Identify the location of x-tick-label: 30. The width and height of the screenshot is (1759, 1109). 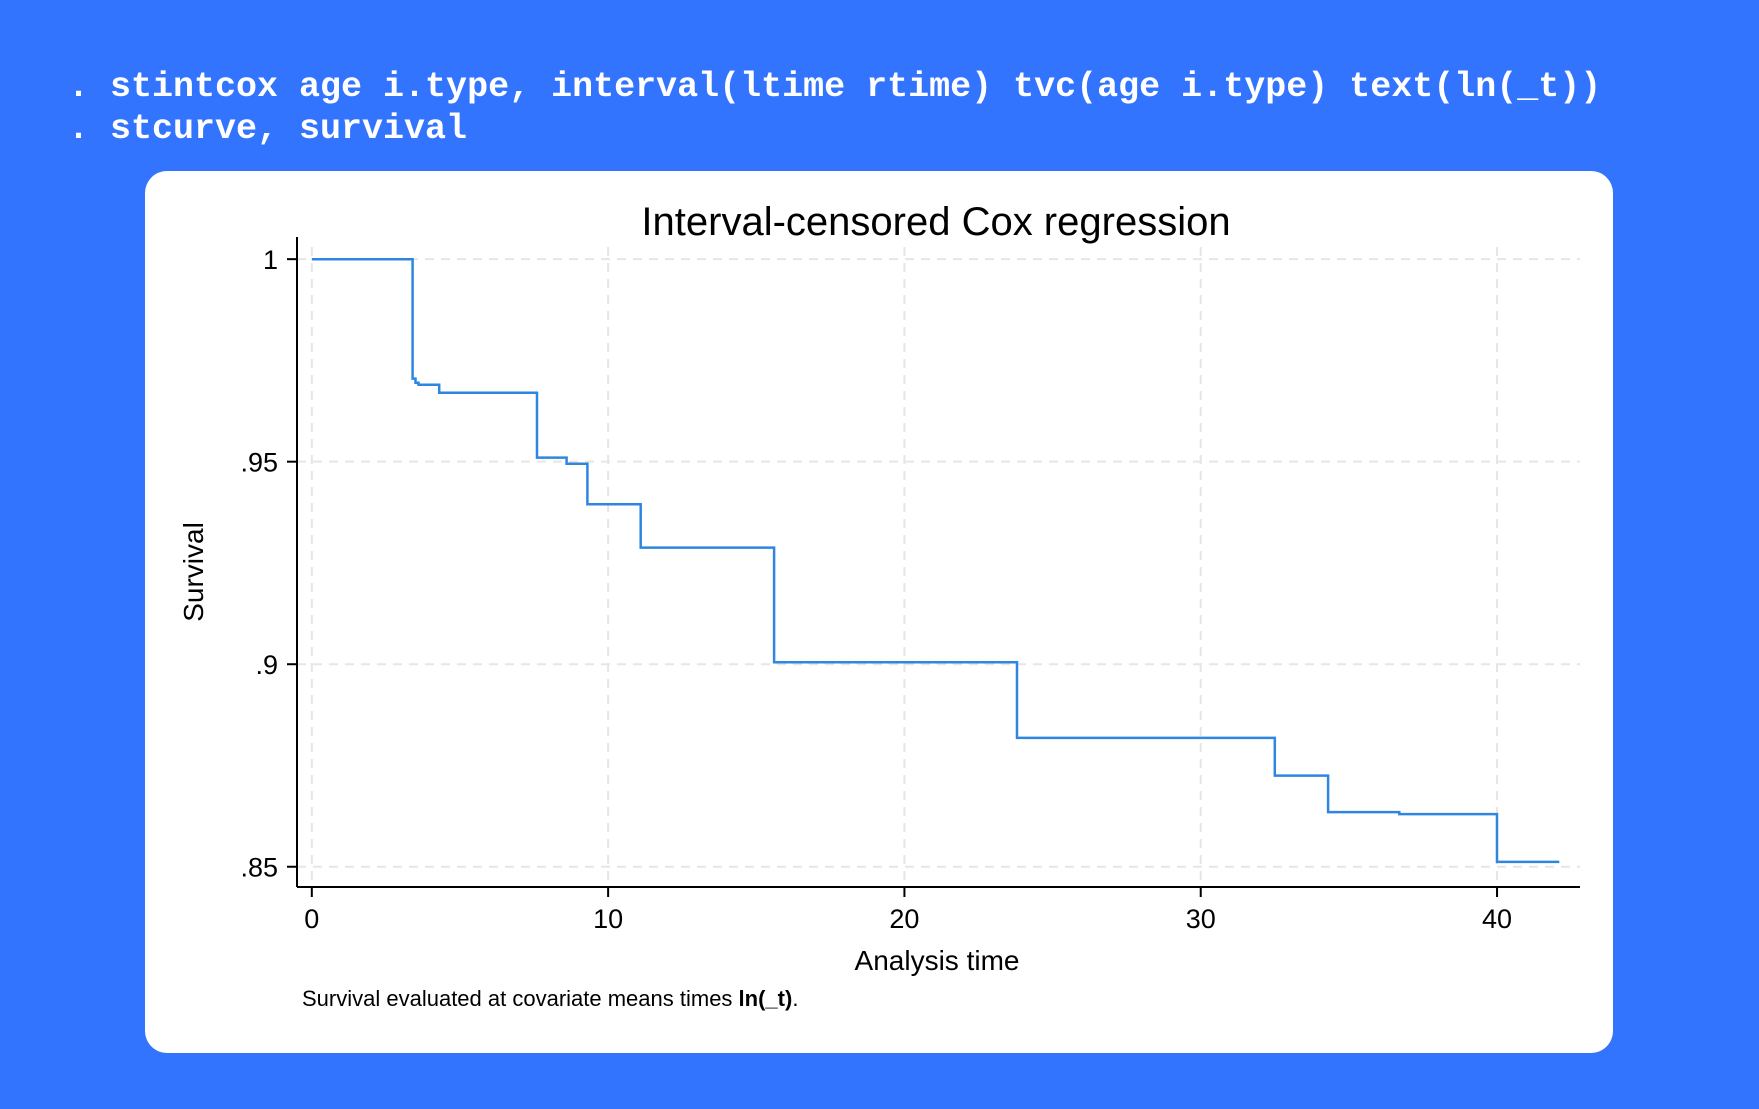
(1201, 919).